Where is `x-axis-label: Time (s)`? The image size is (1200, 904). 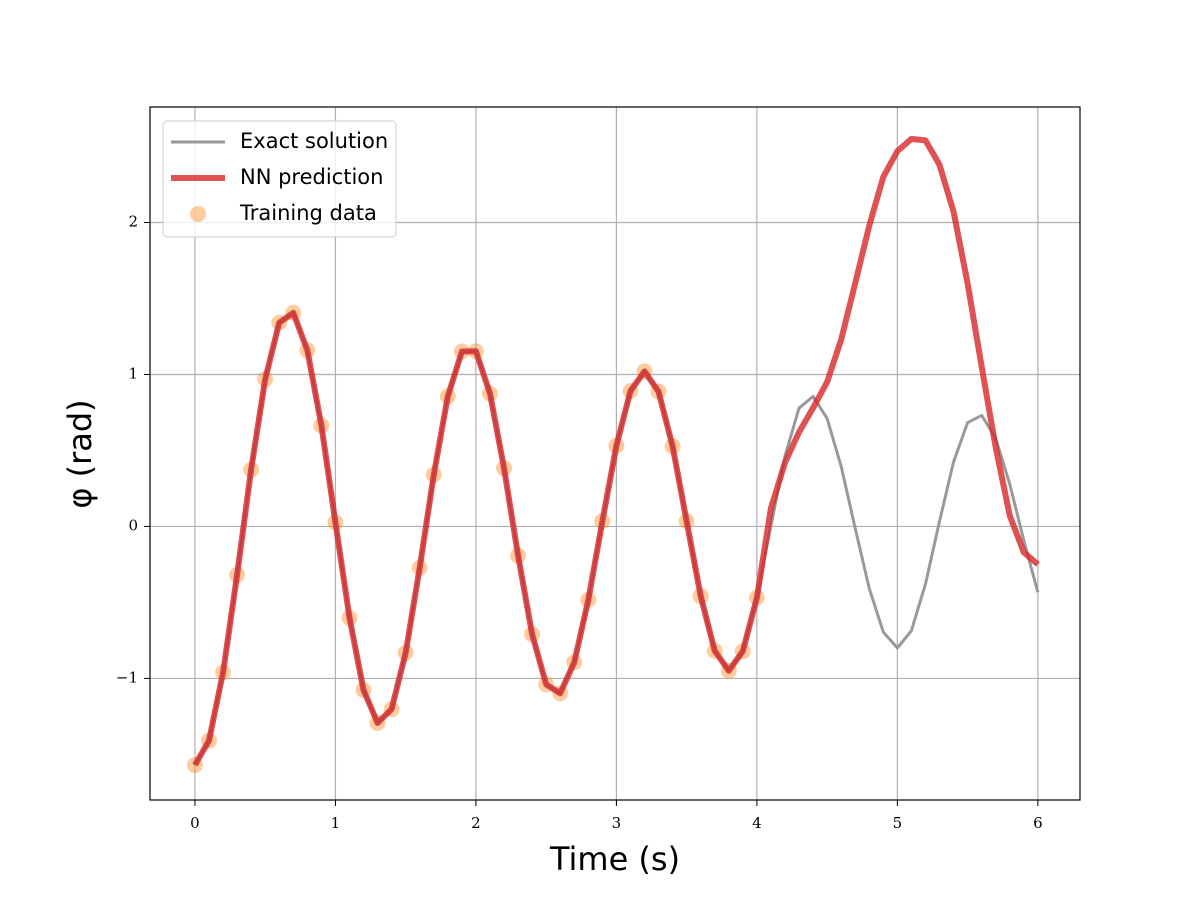 x-axis-label: Time (s) is located at coordinates (614, 859).